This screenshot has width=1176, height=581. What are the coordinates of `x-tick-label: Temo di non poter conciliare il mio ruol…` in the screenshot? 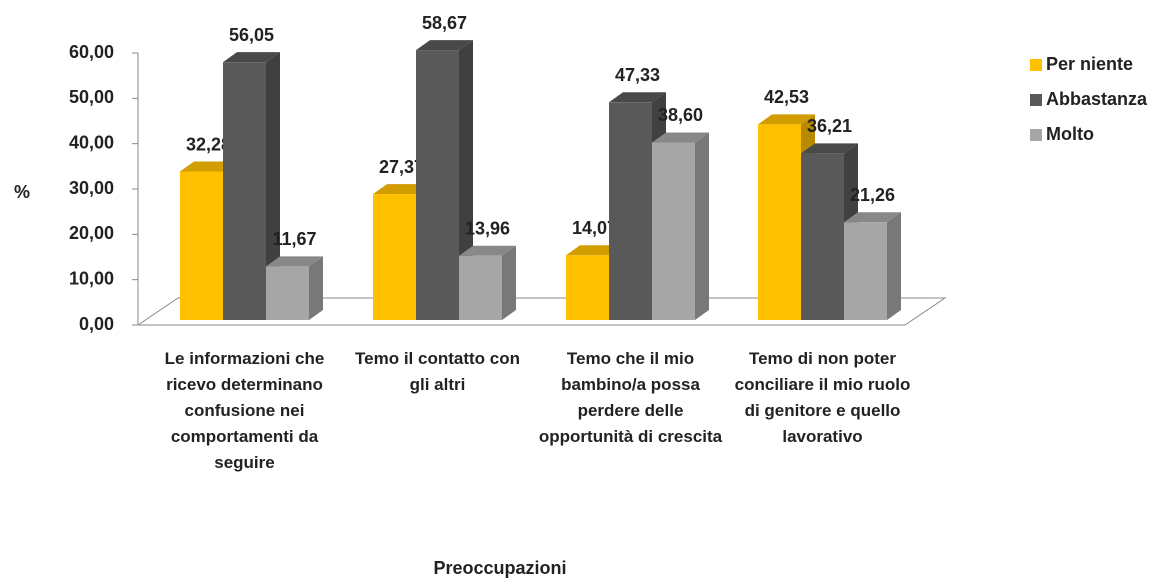 It's located at (822, 397).